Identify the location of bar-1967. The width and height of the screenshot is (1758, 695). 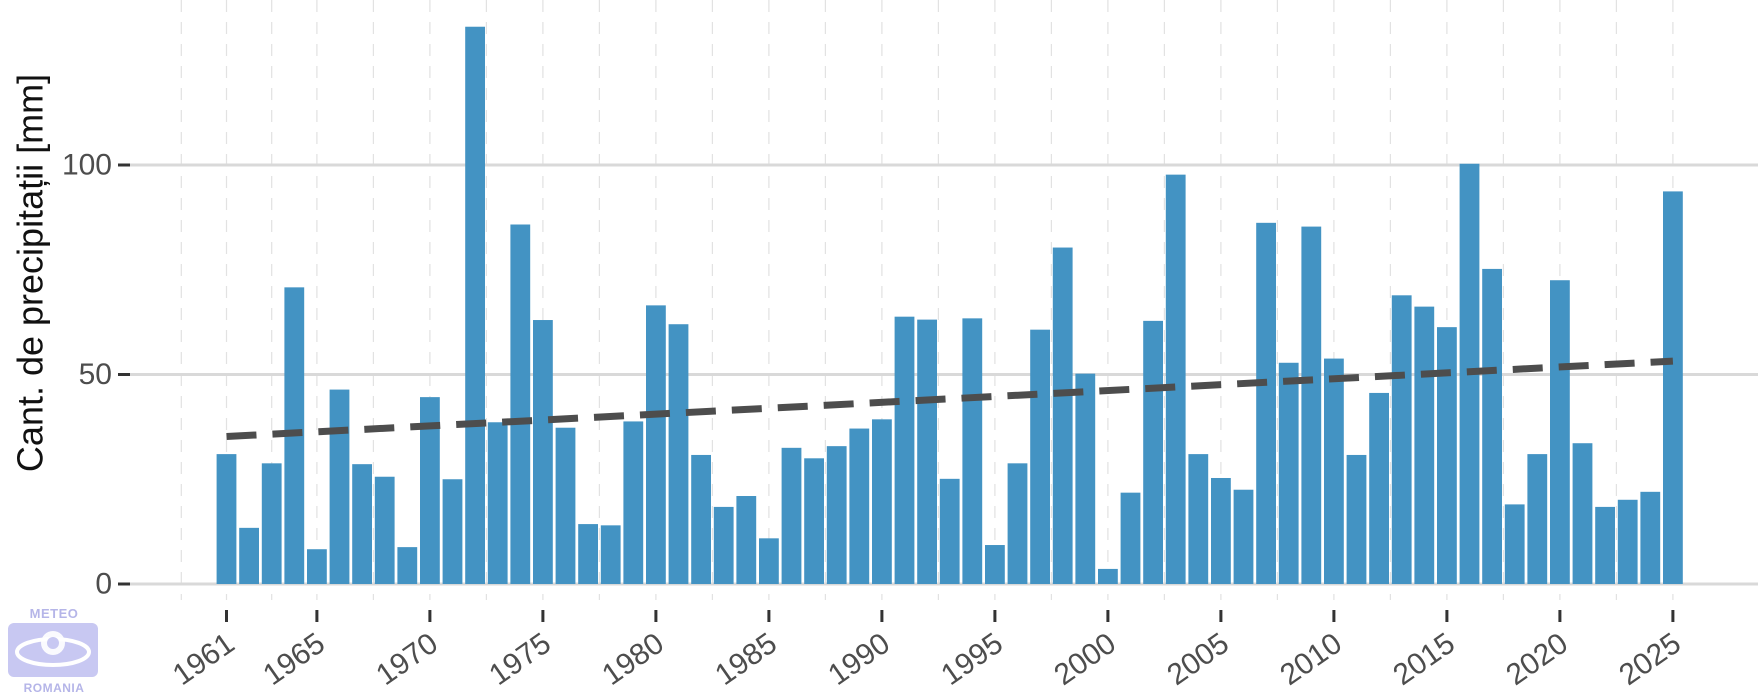
(362, 524).